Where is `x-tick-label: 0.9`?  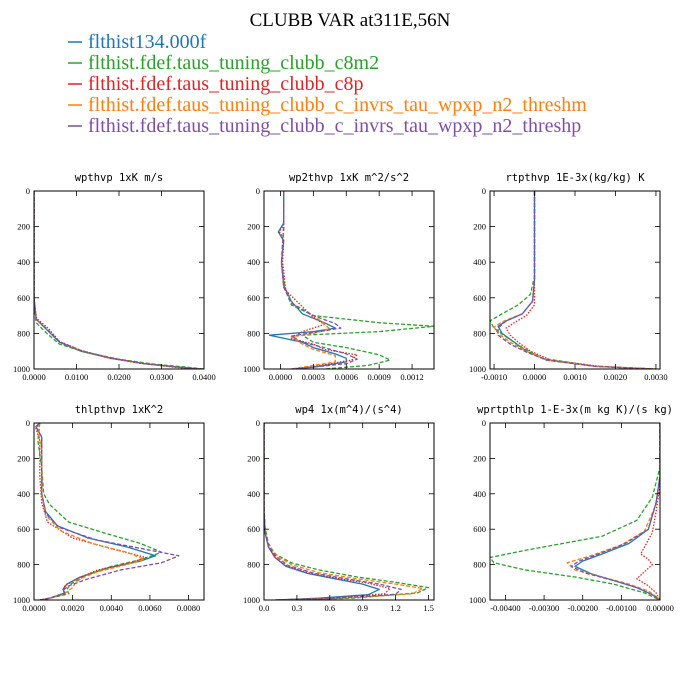 x-tick-label: 0.9 is located at coordinates (362, 608).